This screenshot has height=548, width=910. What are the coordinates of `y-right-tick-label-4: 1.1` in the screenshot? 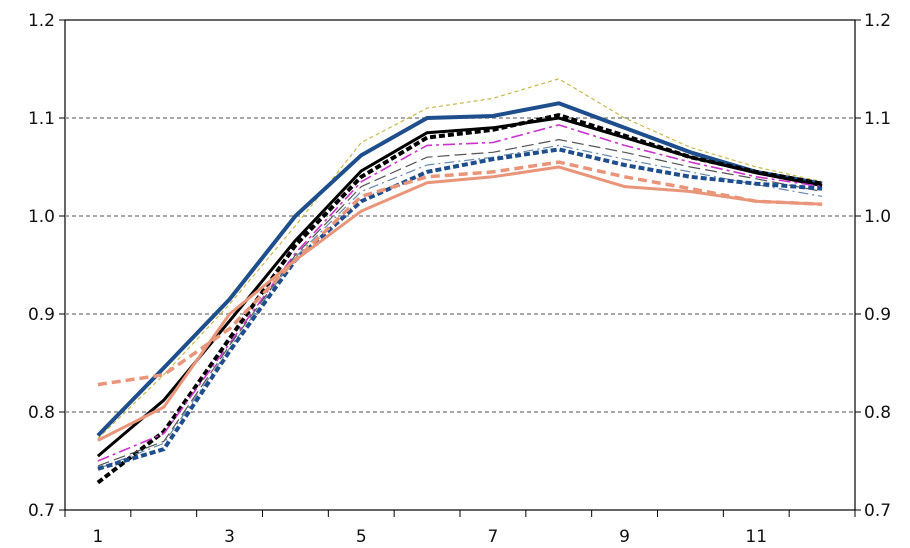 It's located at (877, 119).